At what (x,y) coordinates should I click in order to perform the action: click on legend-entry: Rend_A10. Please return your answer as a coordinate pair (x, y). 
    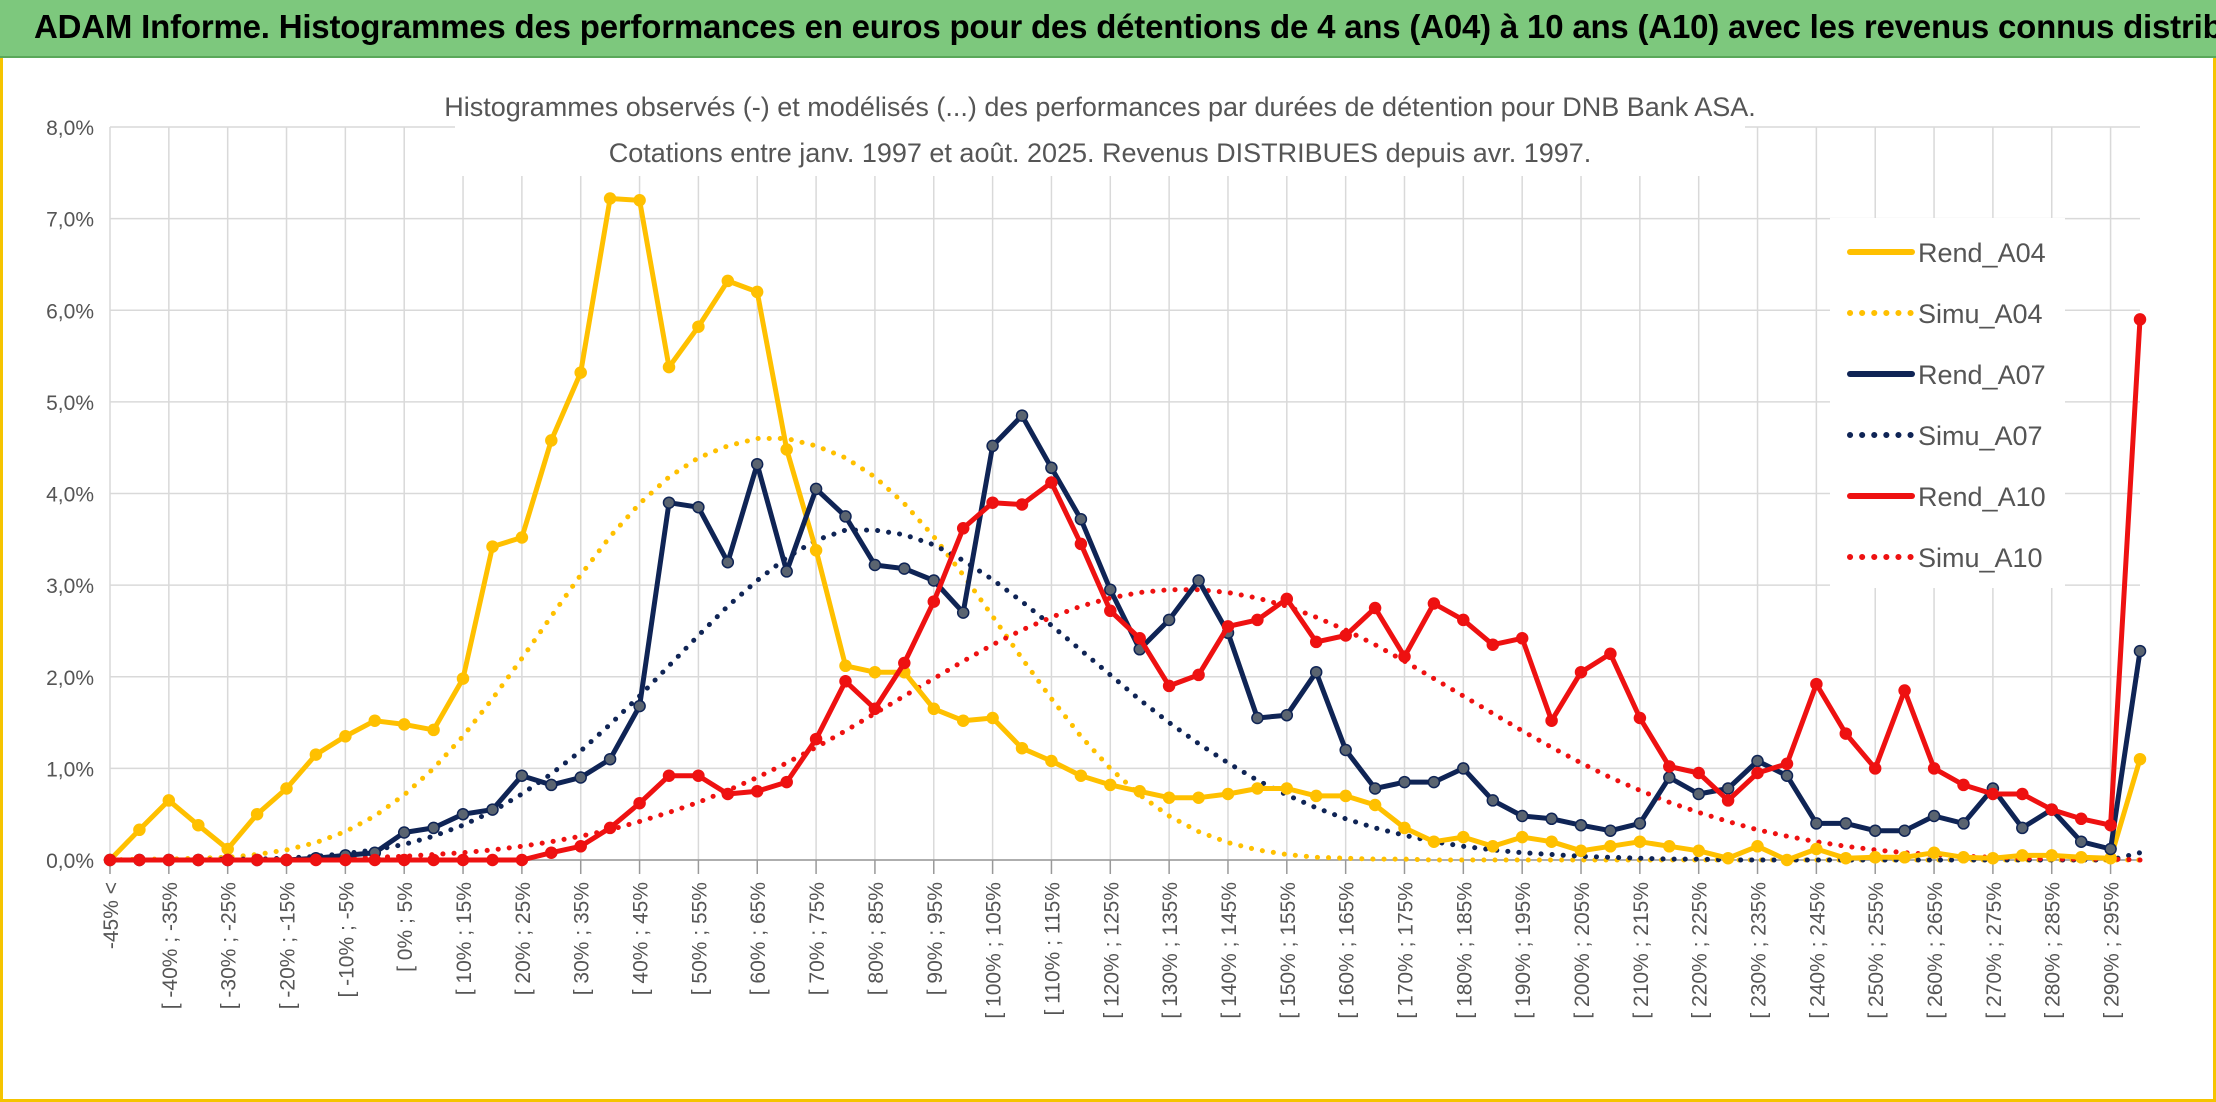
    Looking at the image, I should click on (1982, 497).